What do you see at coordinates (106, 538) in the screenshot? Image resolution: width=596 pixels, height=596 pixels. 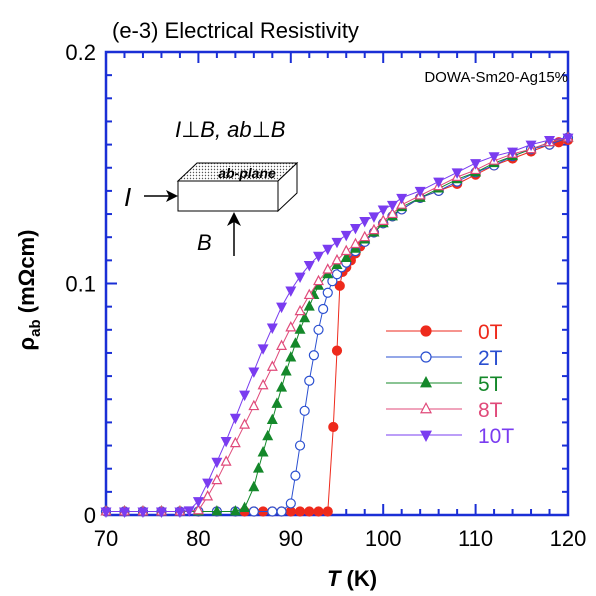 I see `x-tick-label: 70` at bounding box center [106, 538].